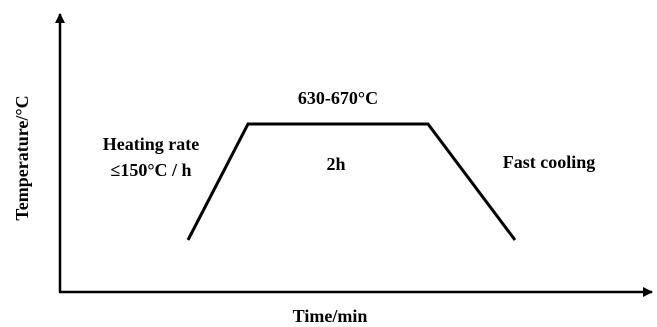  I want to click on hold-time-label: 2h, so click(335, 164).